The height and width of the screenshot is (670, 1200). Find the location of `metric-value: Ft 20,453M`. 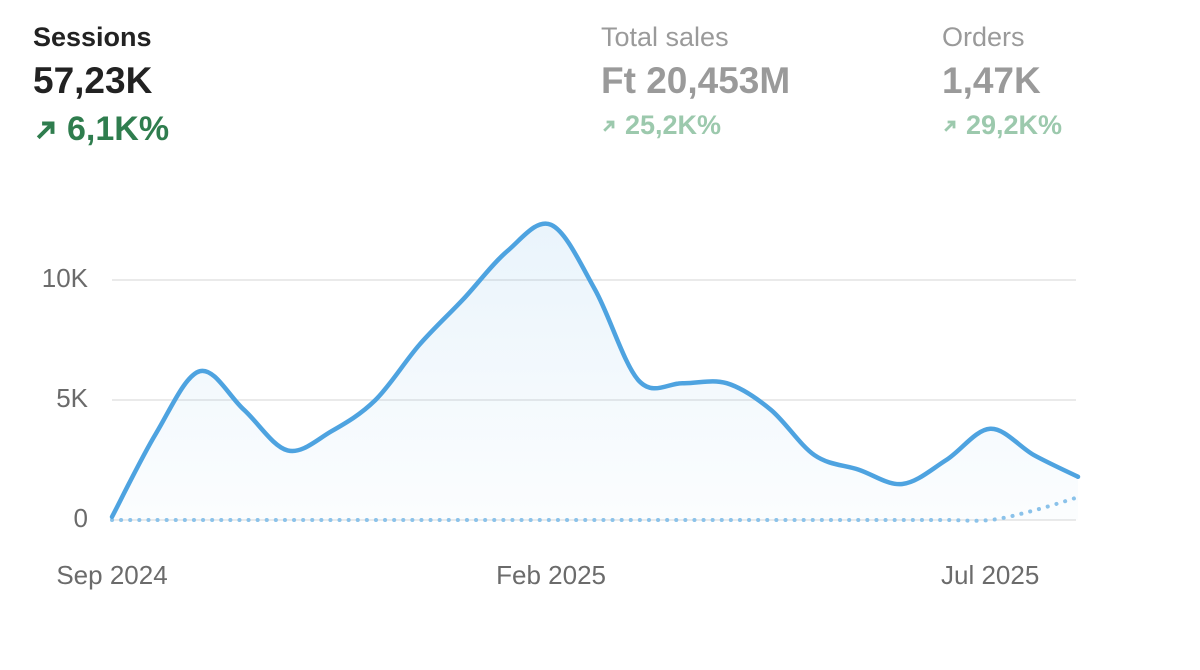

metric-value: Ft 20,453M is located at coordinates (696, 80).